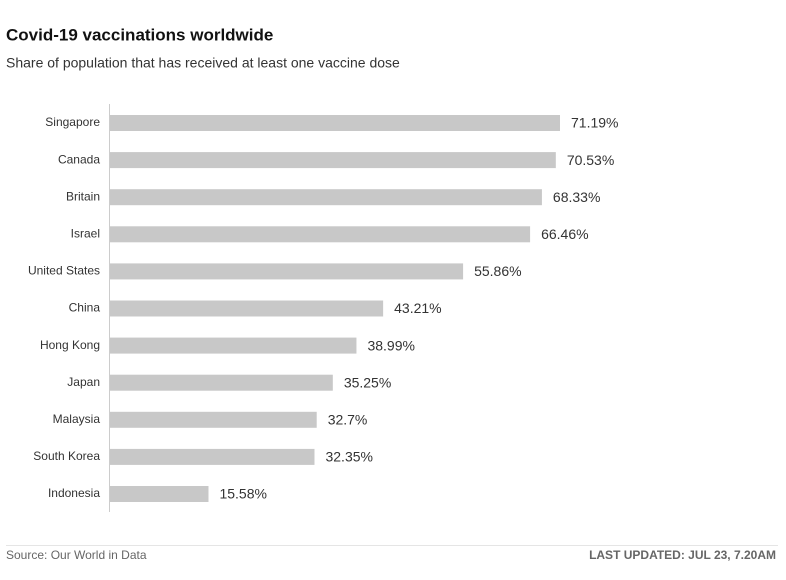  Describe the element at coordinates (74, 493) in the screenshot. I see `category-label: Indonesia` at that location.